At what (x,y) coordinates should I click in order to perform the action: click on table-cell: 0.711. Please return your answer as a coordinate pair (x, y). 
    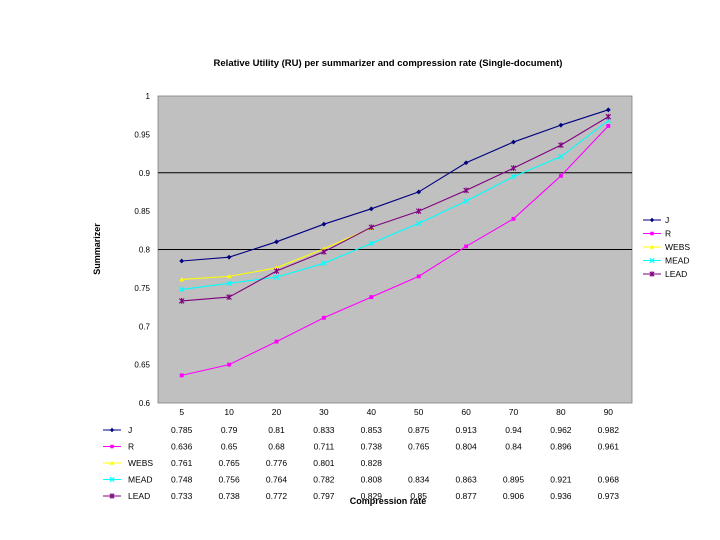
    Looking at the image, I should click on (324, 447).